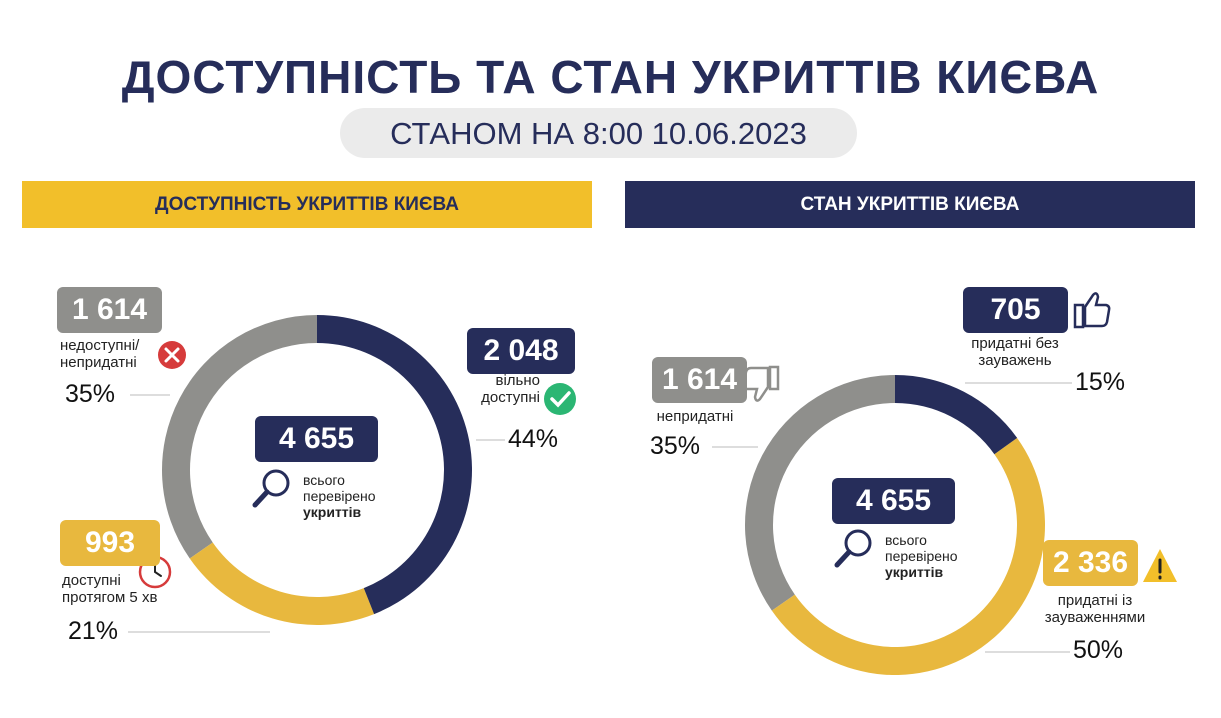 This screenshot has height=718, width=1221. I want to click on share-label: 44%, so click(533, 439).